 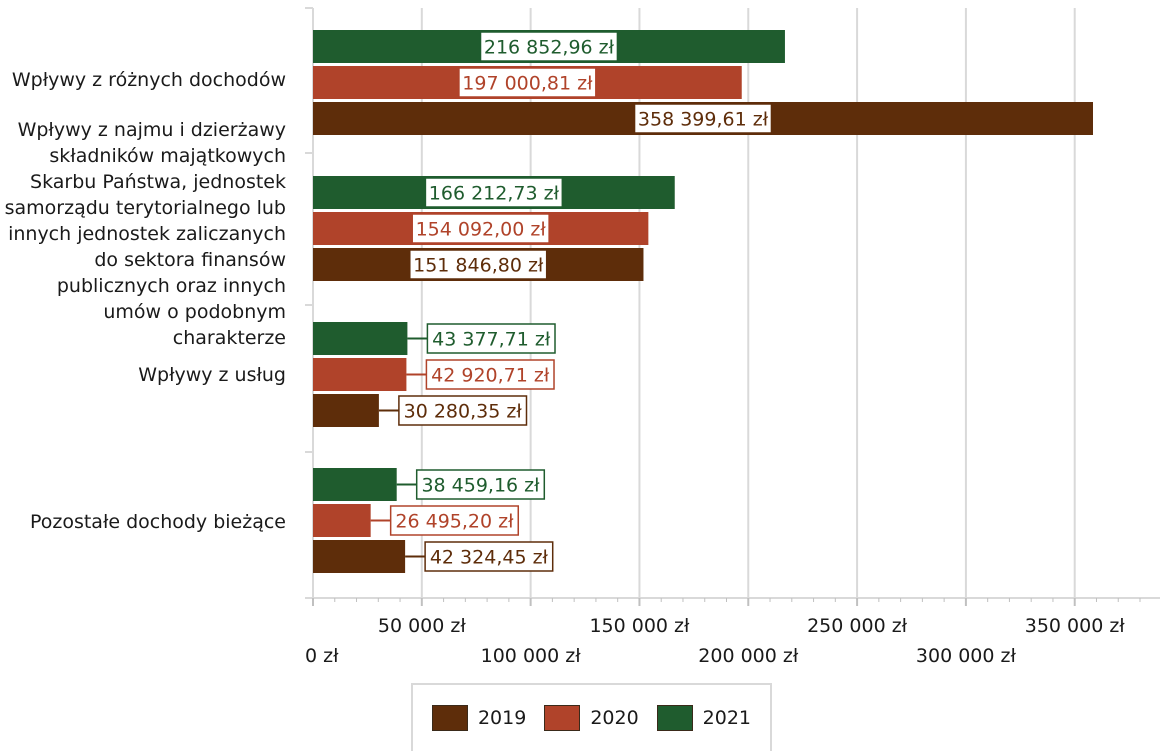 I want to click on data-label: 30 280,35 zł, so click(x=463, y=412).